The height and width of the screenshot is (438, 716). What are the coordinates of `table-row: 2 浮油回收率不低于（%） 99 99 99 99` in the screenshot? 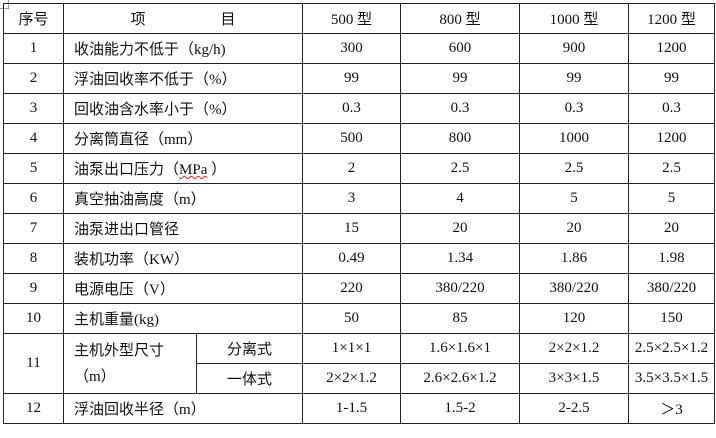 It's located at (359, 78).